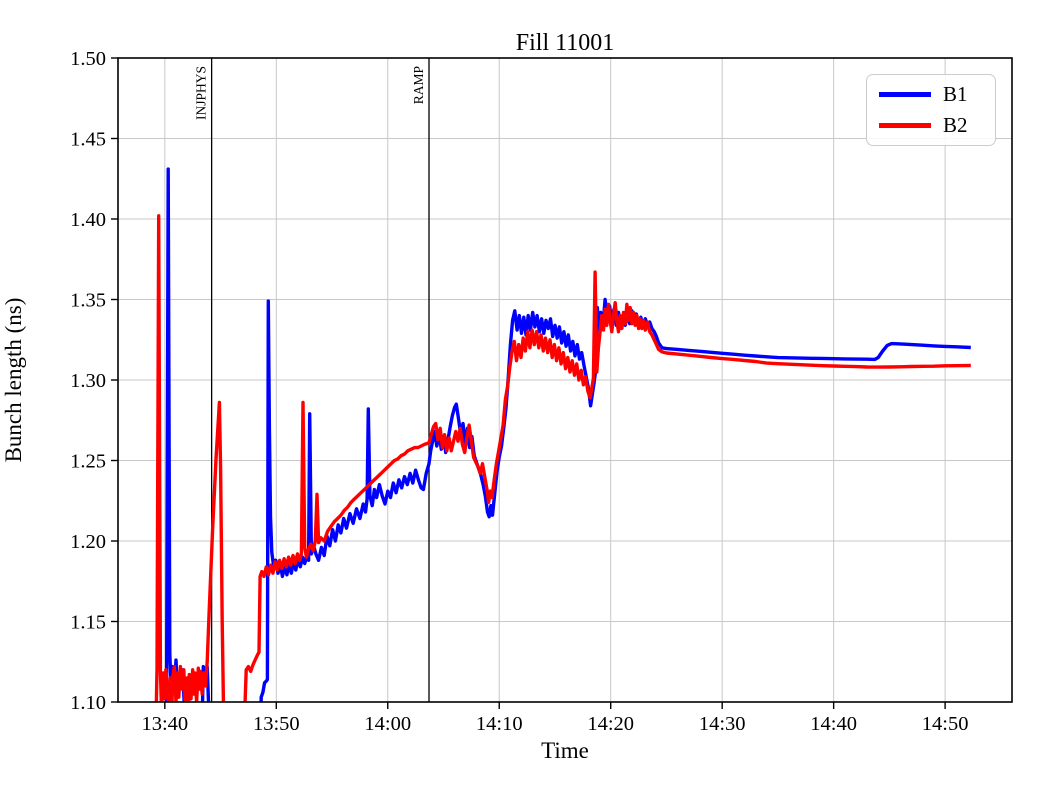 Image resolution: width=1040 pixels, height=800 pixels. What do you see at coordinates (565, 750) in the screenshot?
I see `x-axis-label: Time` at bounding box center [565, 750].